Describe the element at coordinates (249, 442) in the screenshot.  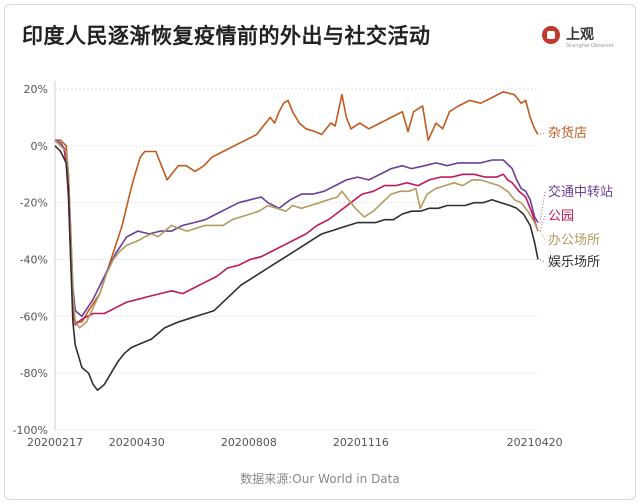
I see `x-tick-label: 20200808` at that location.